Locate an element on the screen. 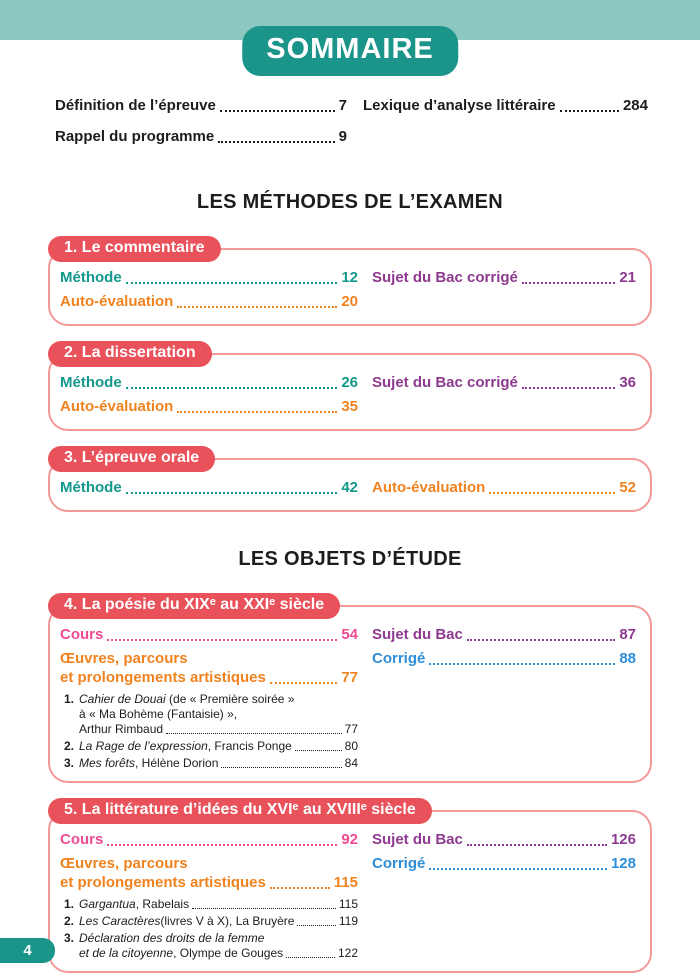 The image size is (700, 980). toc-entry-row: Corrigé 88 is located at coordinates (504, 658).